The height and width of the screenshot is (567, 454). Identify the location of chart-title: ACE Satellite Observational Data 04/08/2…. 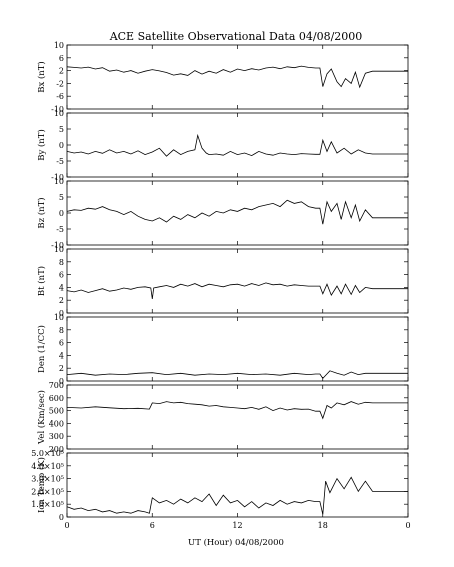
(236, 36).